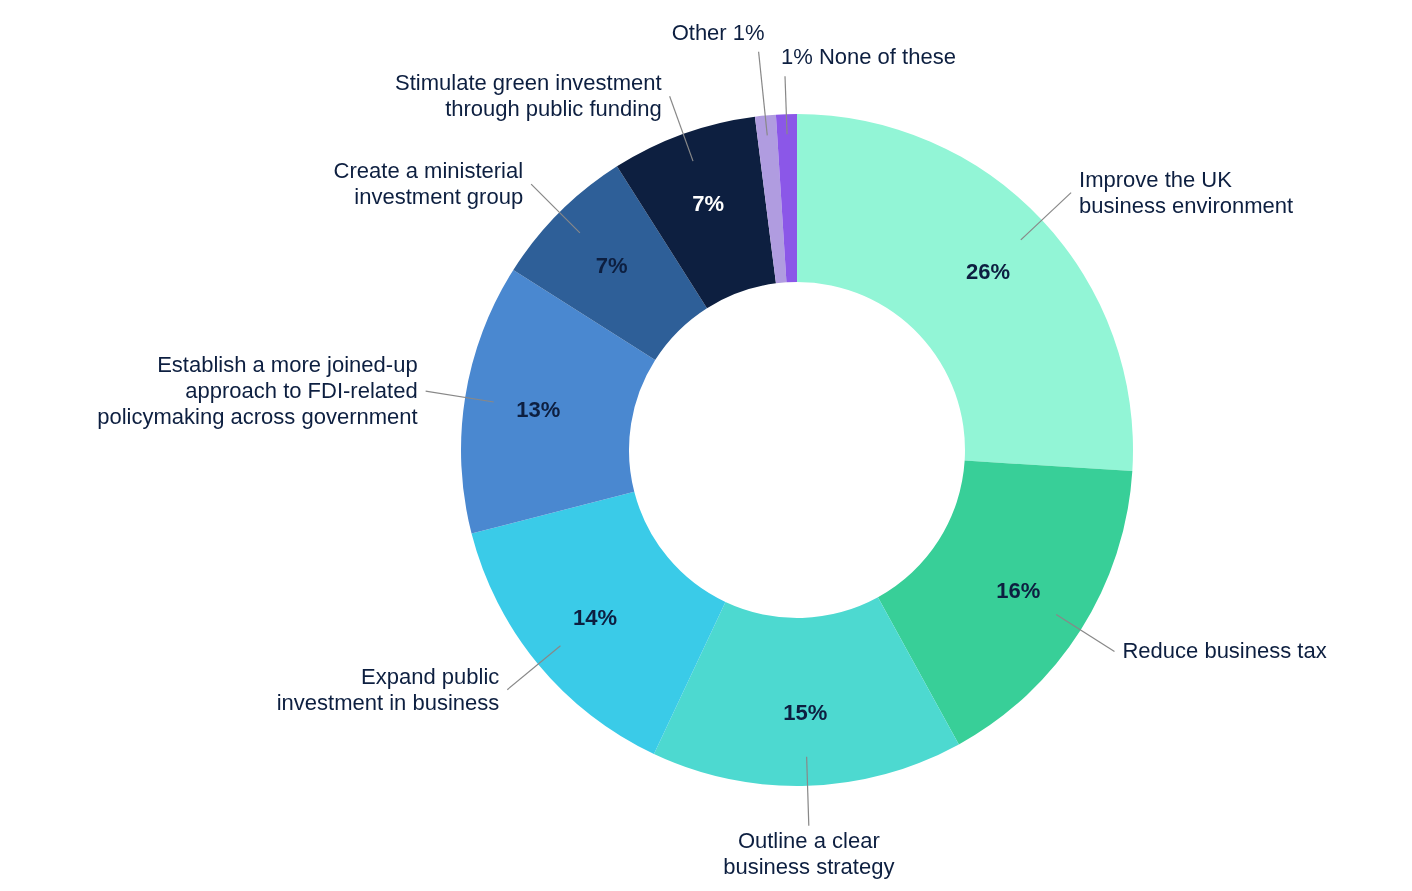  What do you see at coordinates (428, 184) in the screenshot?
I see `slice-label: Create a ministerial investment group` at bounding box center [428, 184].